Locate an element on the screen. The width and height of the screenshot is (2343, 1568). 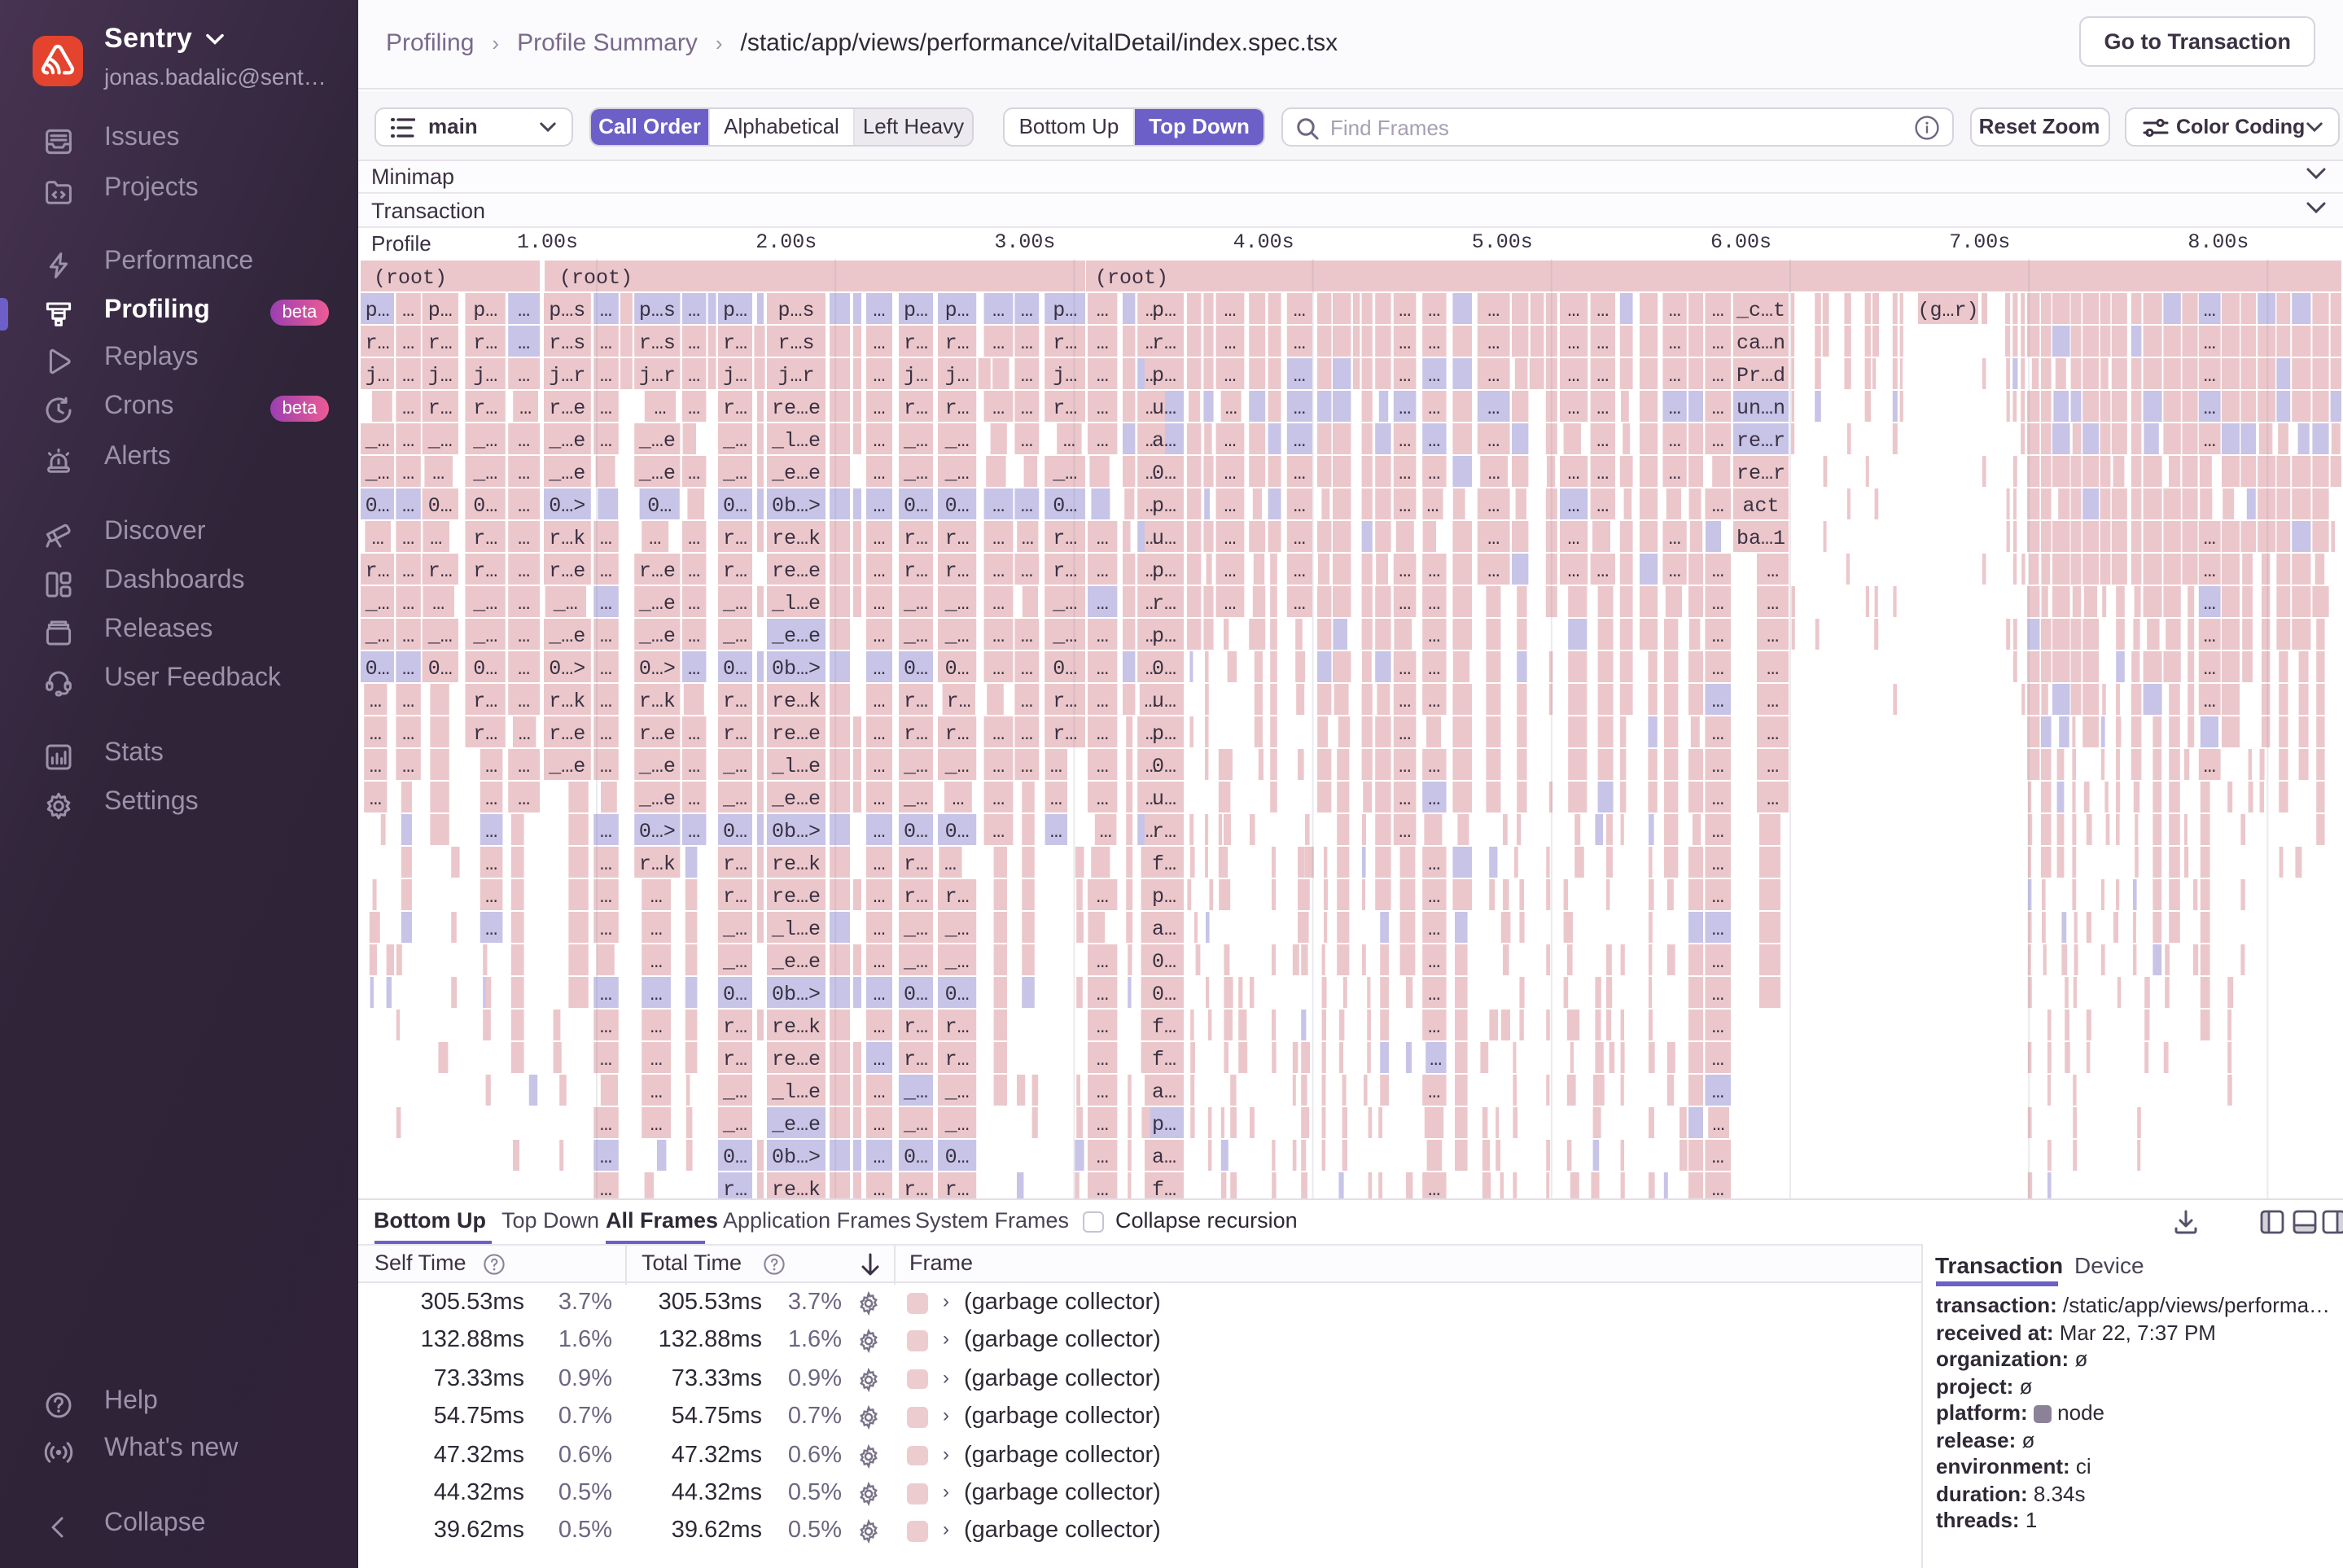
svg-text: j…r is located at coordinates (796, 376).